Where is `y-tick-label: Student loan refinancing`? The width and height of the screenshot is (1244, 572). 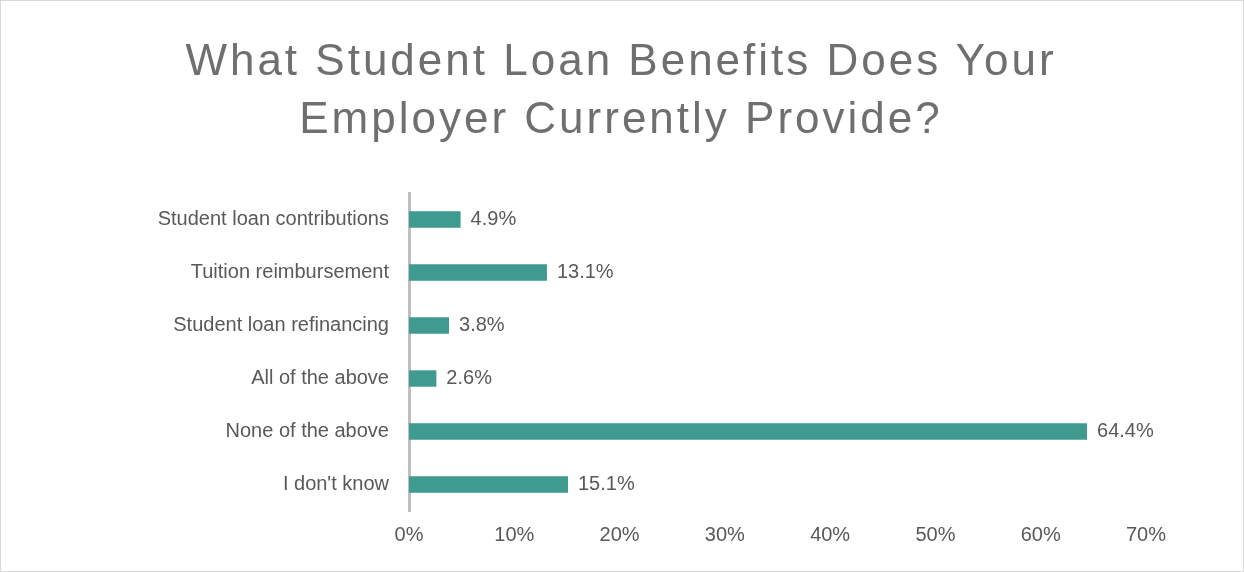 y-tick-label: Student loan refinancing is located at coordinates (281, 324).